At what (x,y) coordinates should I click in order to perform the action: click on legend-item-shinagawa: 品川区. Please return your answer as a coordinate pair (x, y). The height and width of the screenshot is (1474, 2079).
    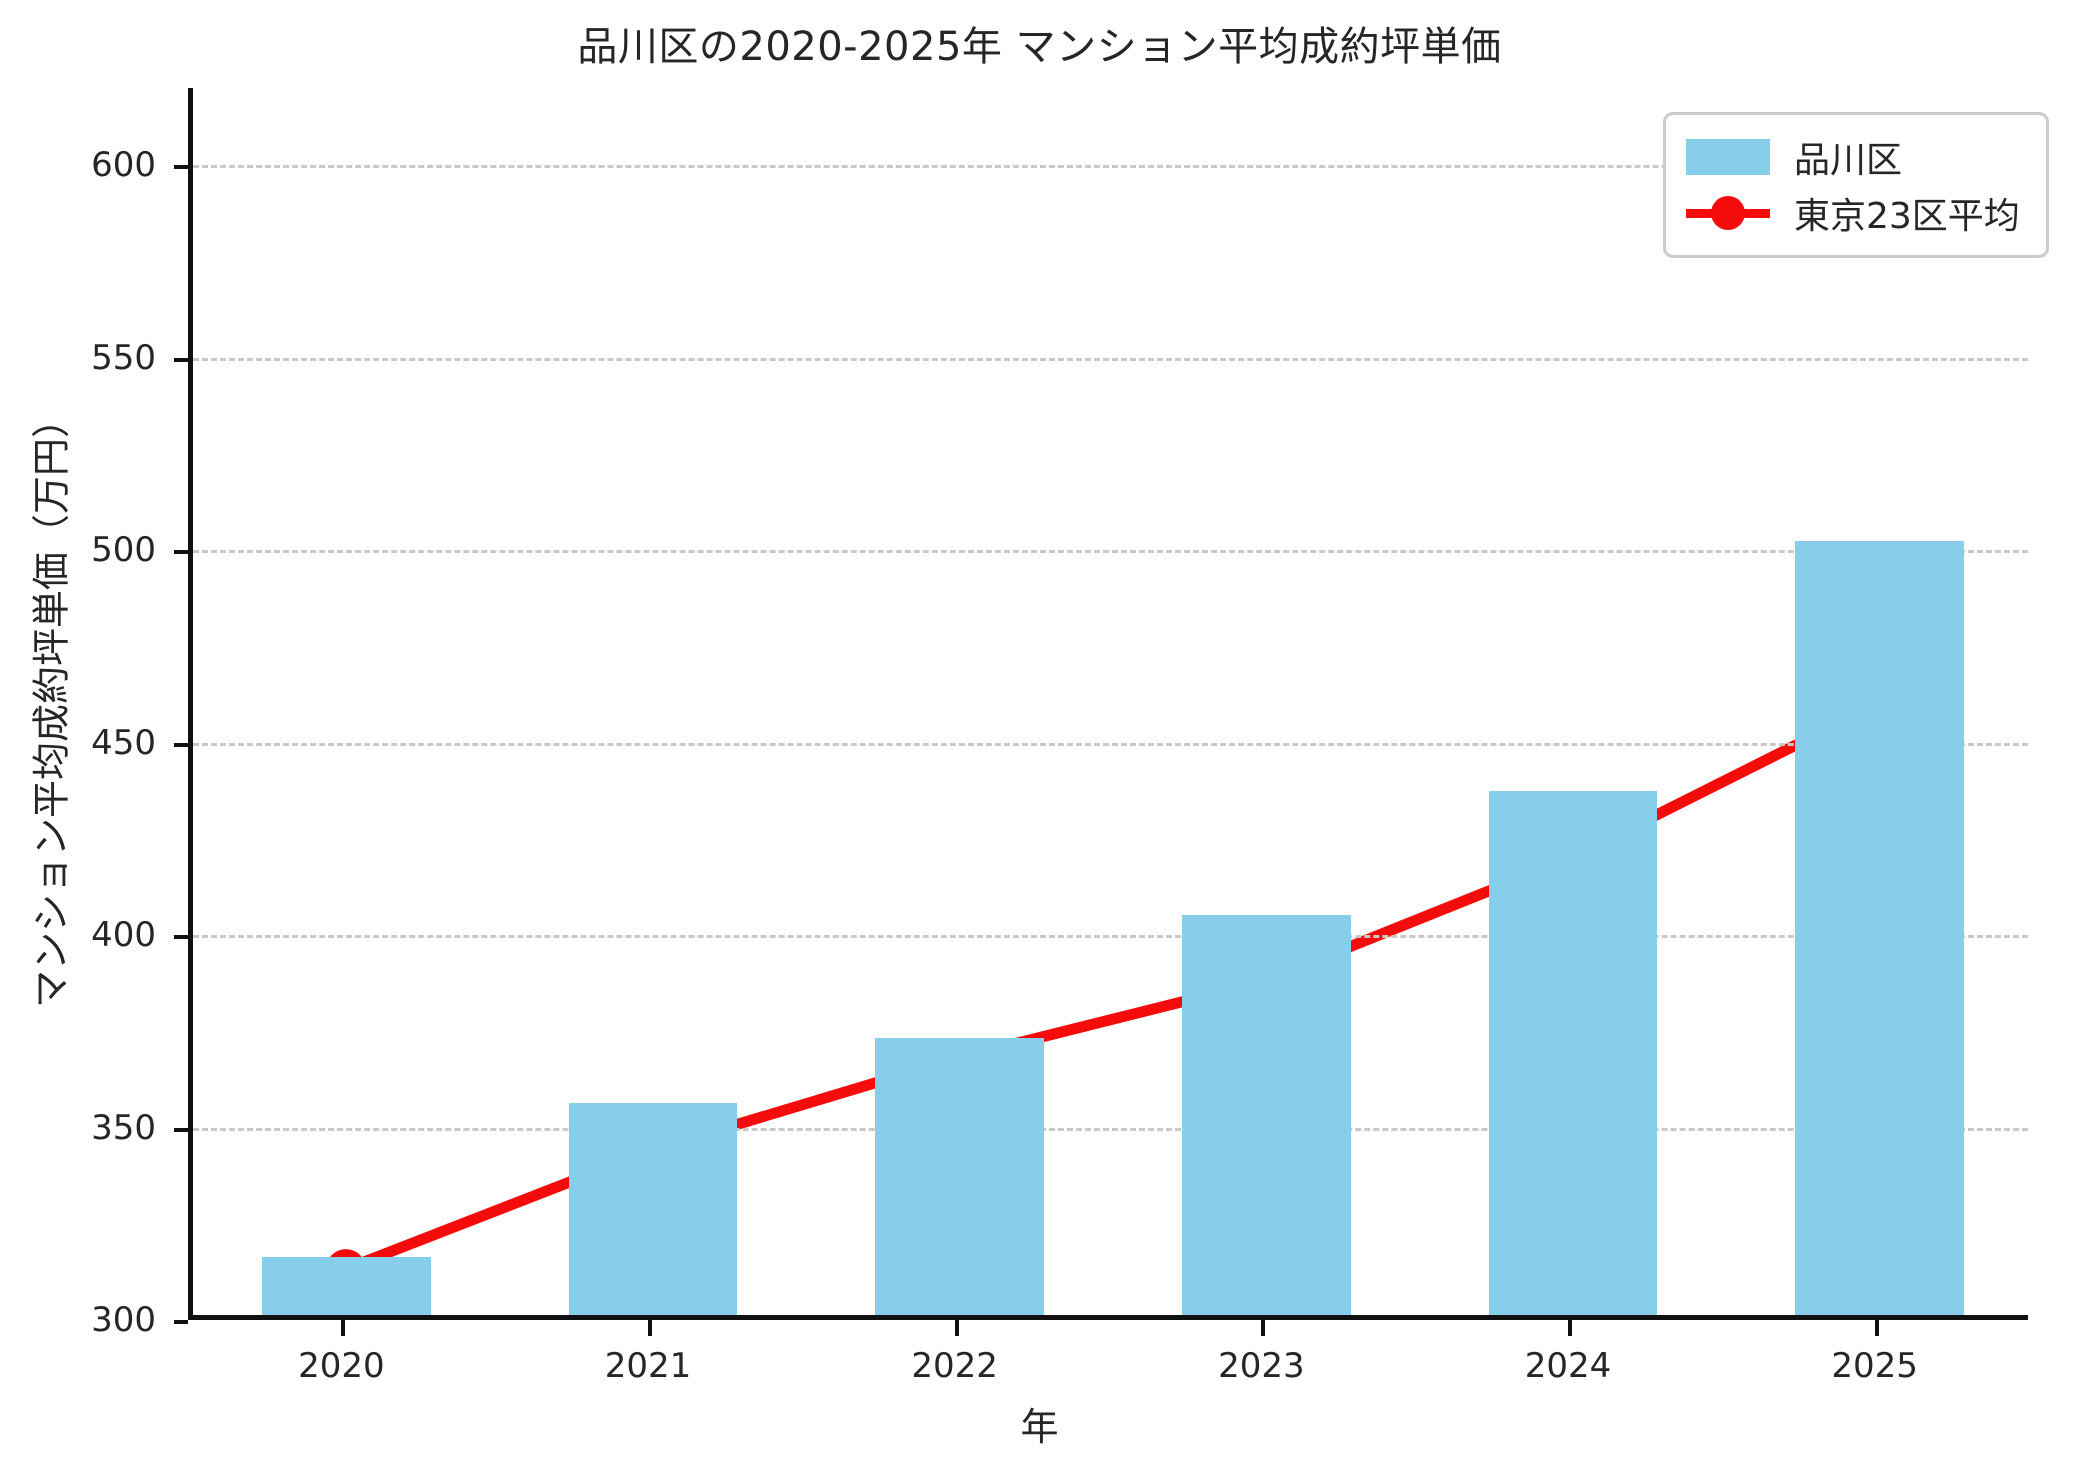
    Looking at the image, I should click on (1853, 157).